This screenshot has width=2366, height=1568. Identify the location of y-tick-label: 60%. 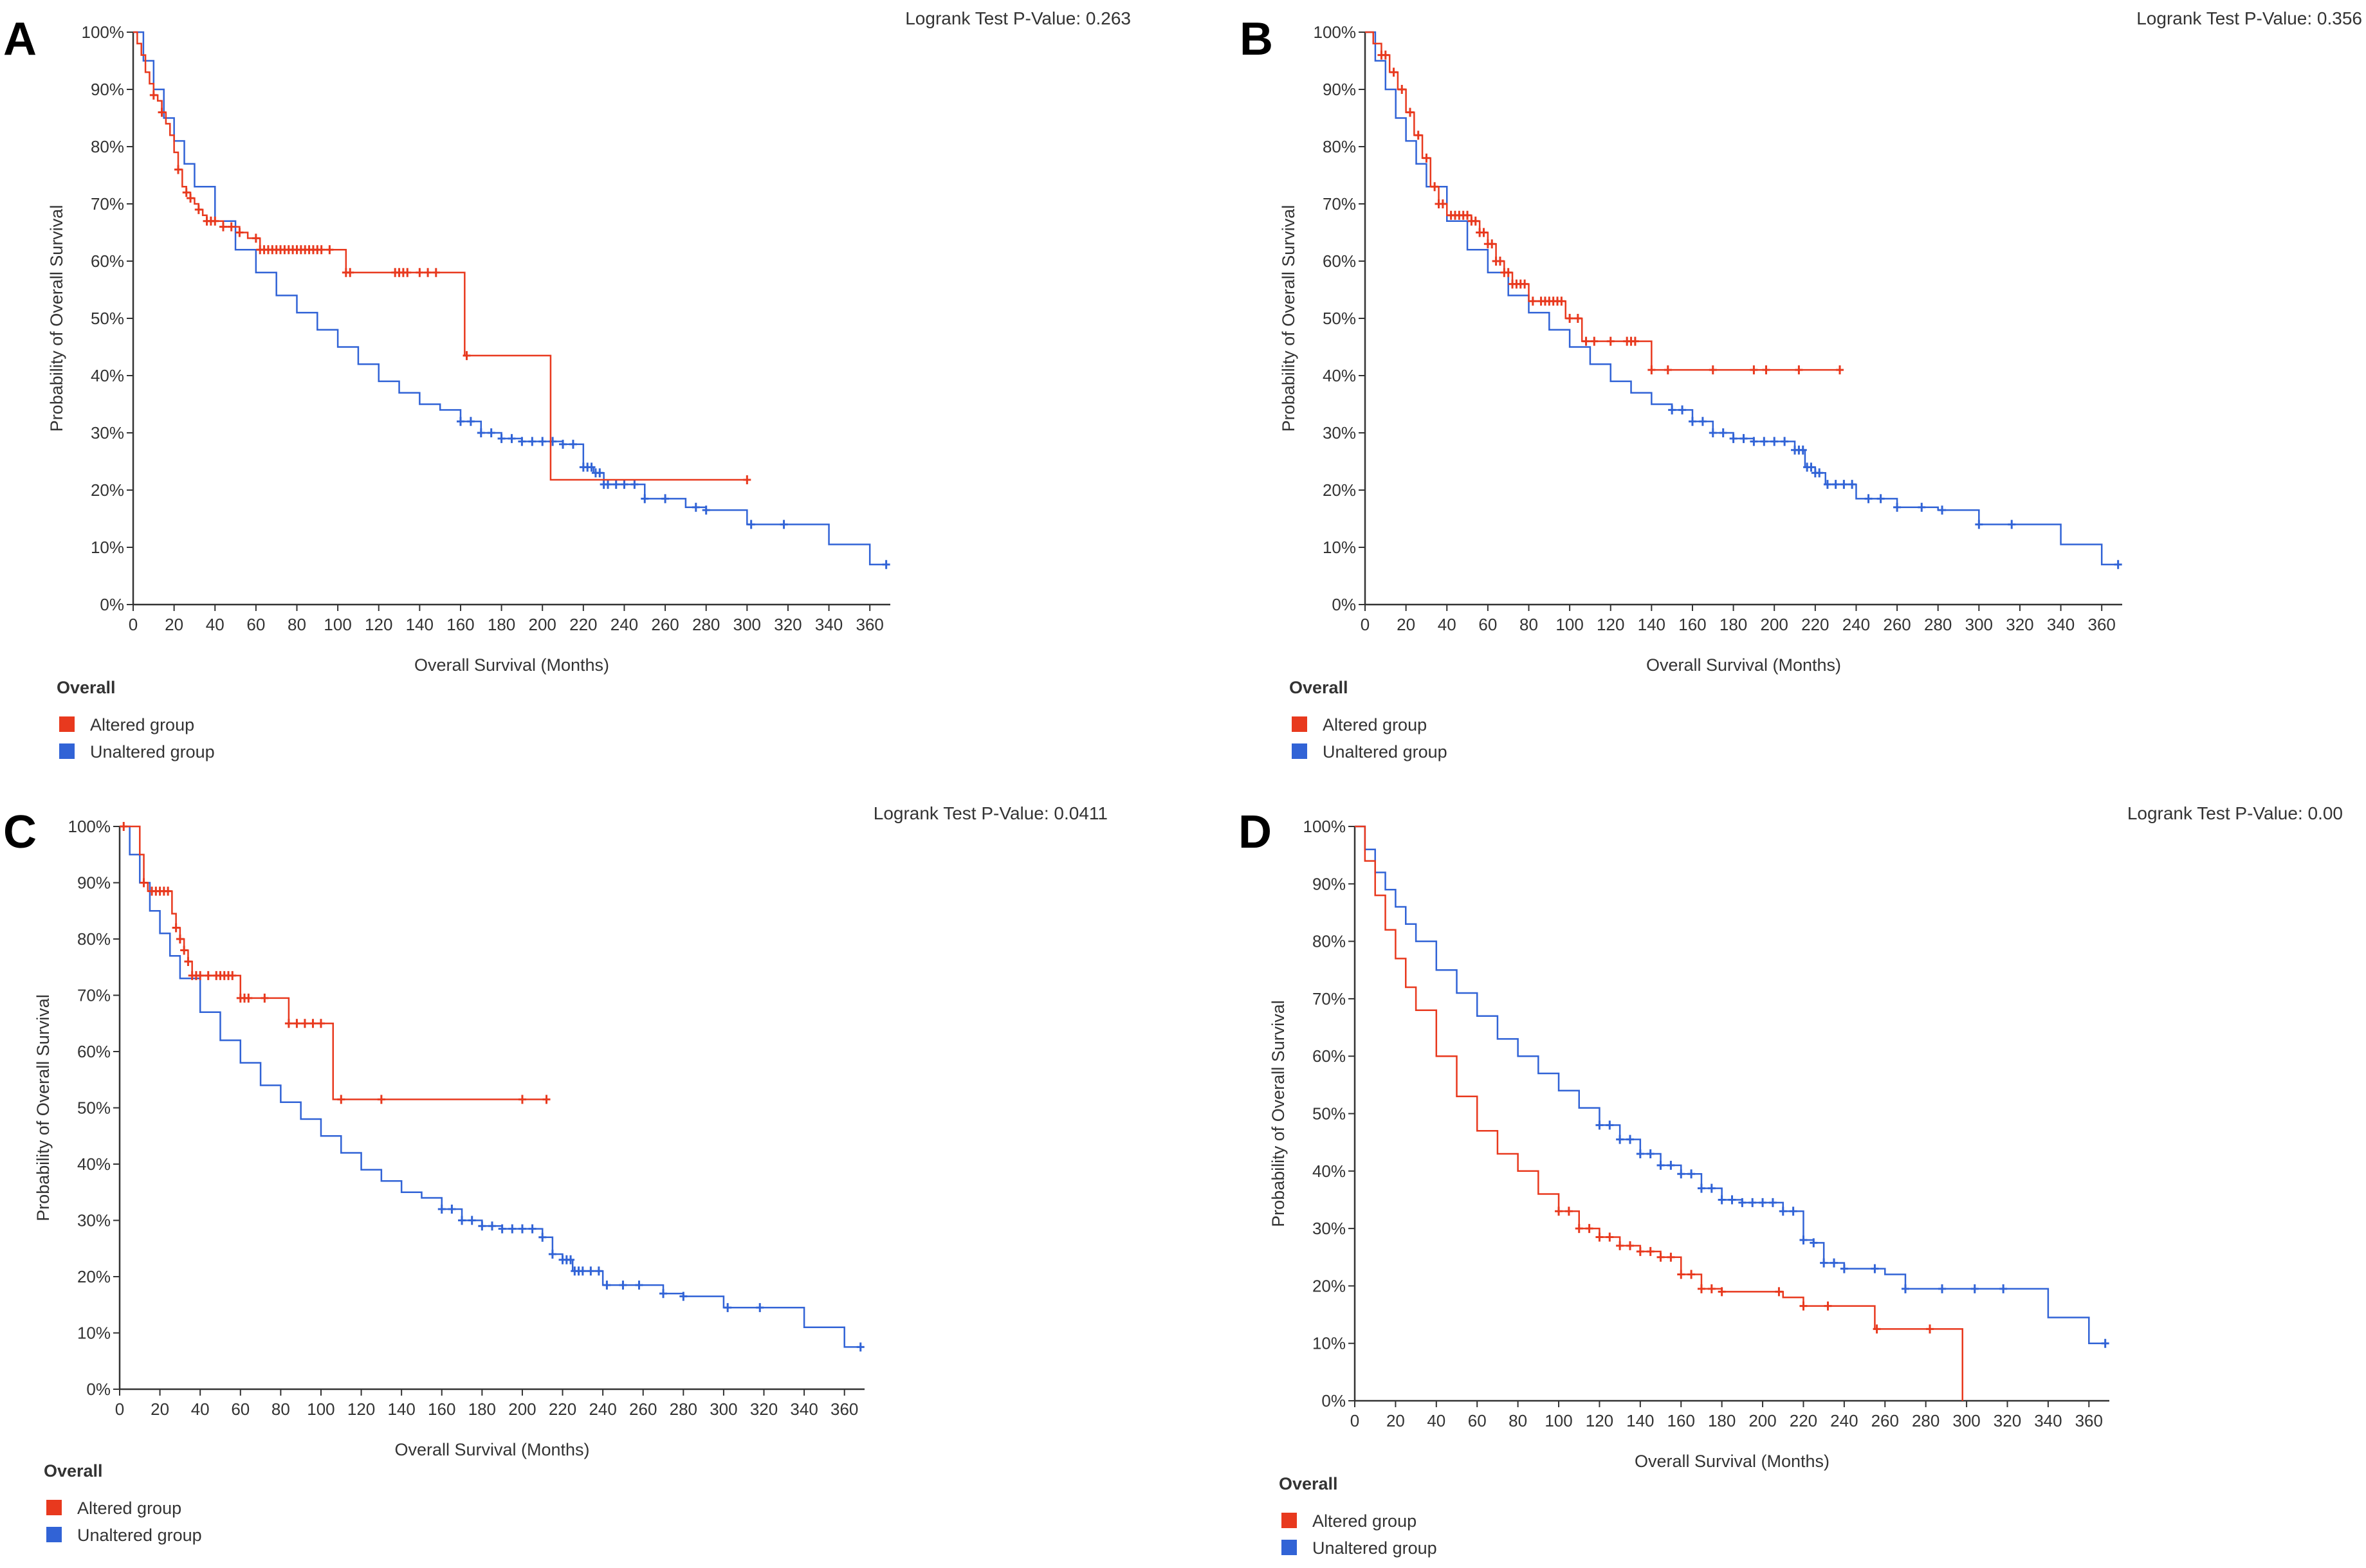
(94, 1051).